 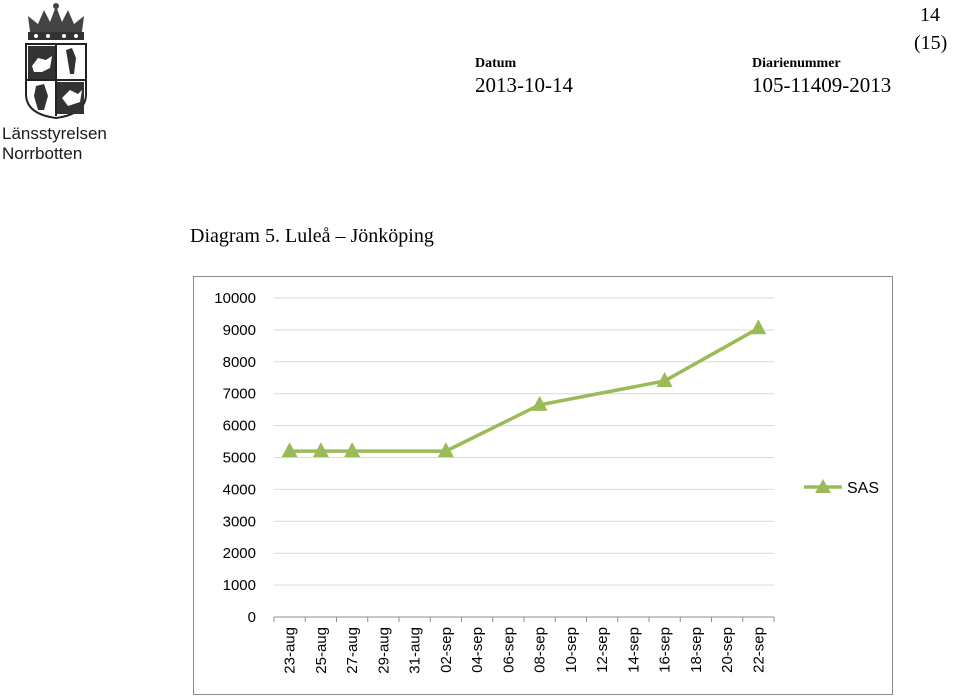 I want to click on x-tick-label: 10-sep, so click(x=571, y=650).